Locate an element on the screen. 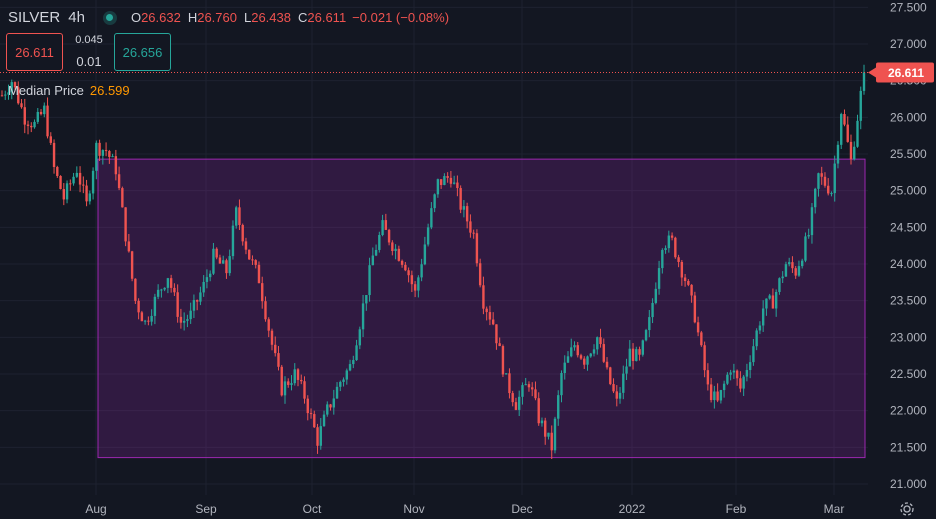  price-tick-label: 24.000 is located at coordinates (908, 264).